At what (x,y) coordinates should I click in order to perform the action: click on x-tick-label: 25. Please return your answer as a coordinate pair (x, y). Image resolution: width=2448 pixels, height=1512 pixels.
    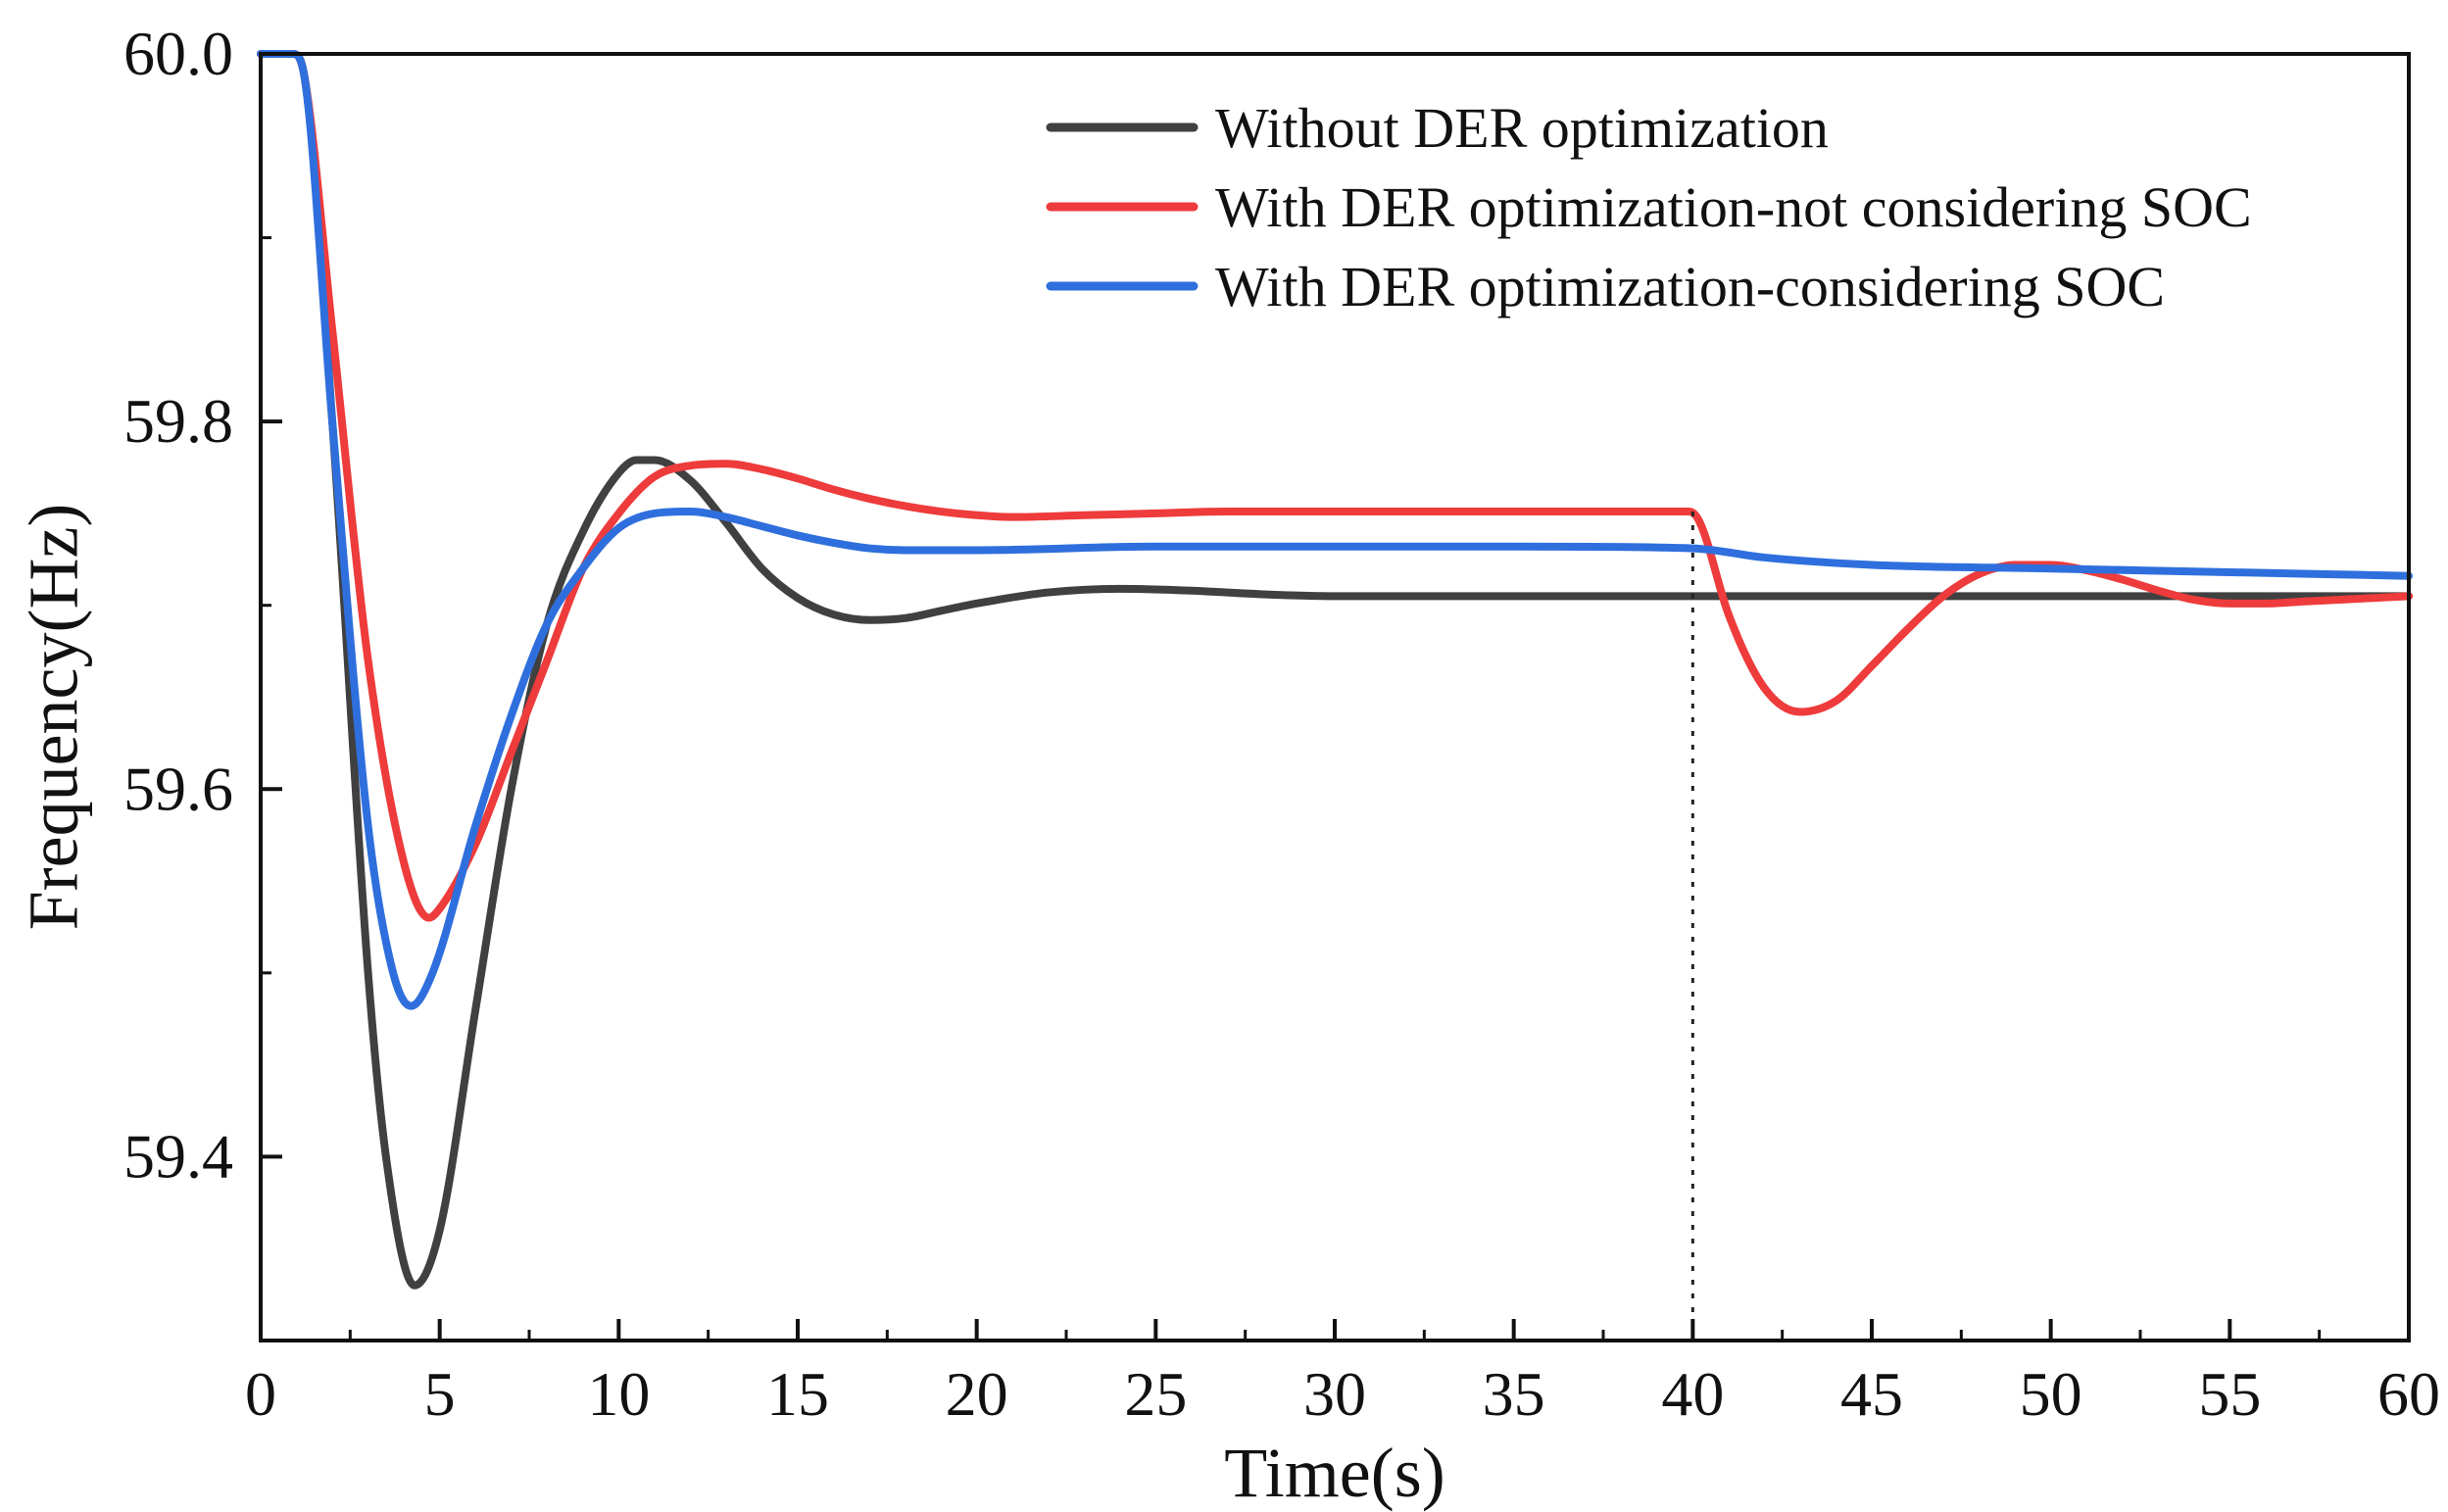
    Looking at the image, I should click on (1155, 1394).